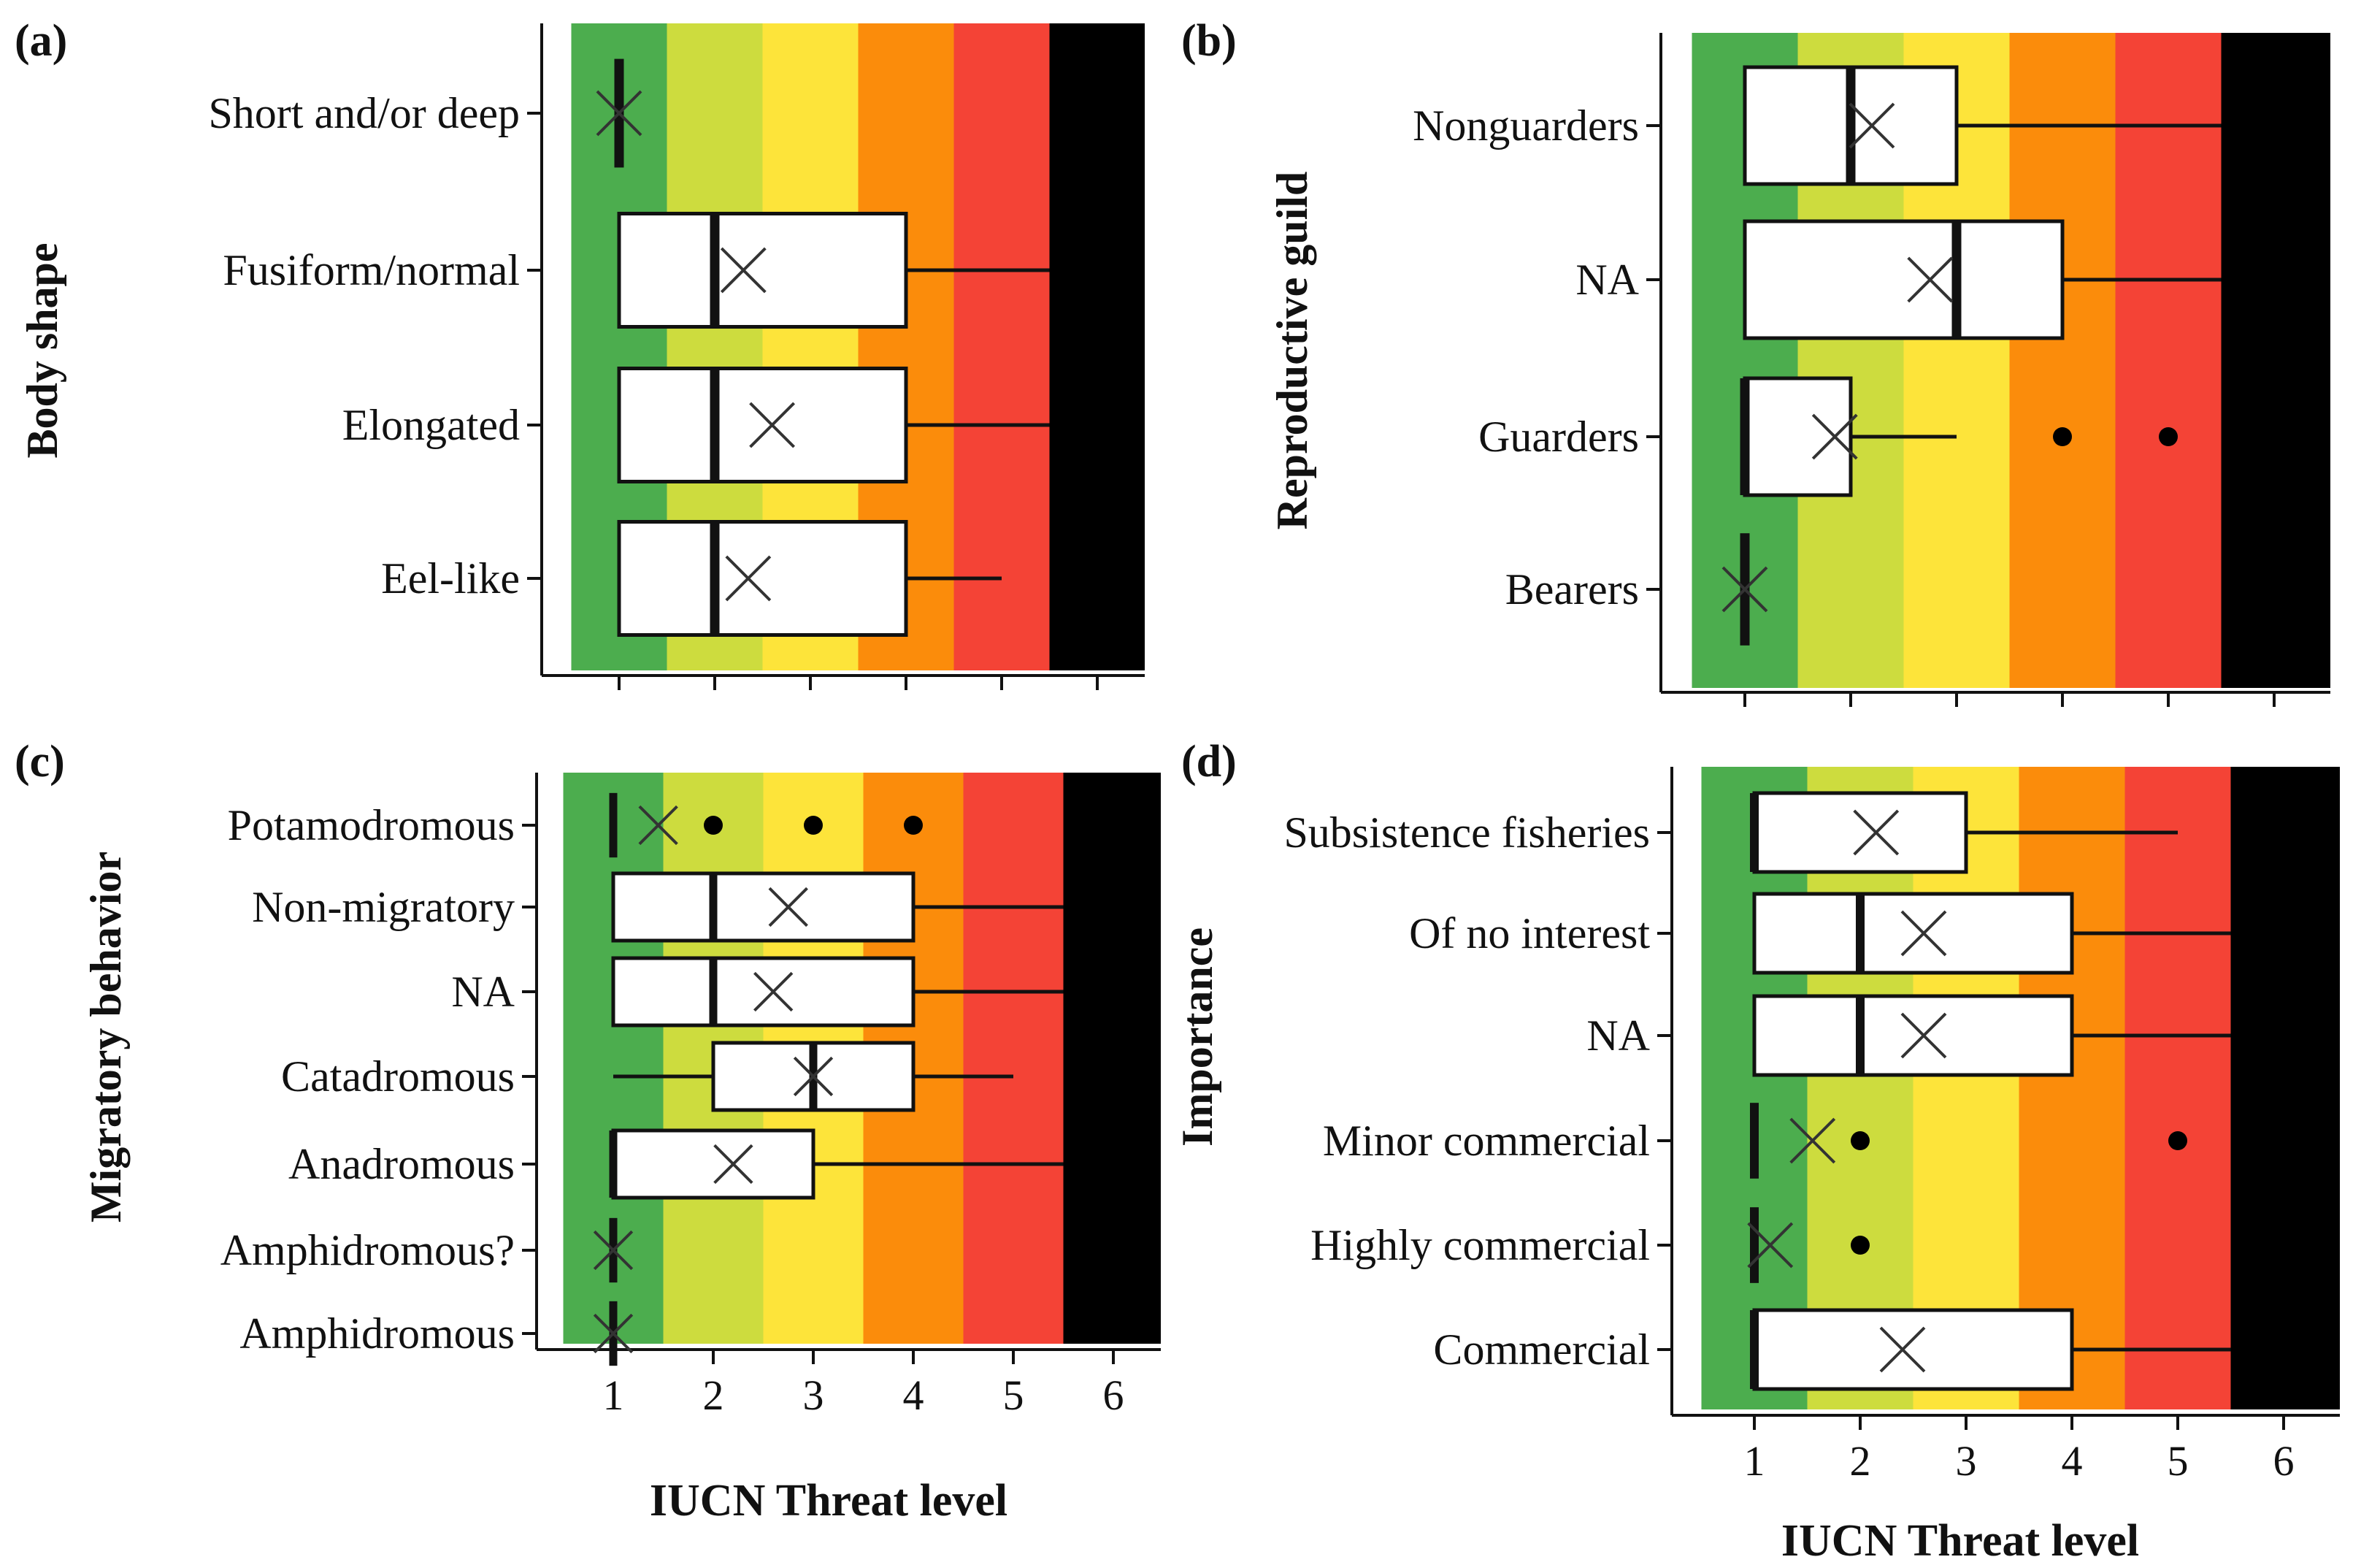 Image resolution: width=2380 pixels, height=1565 pixels. Describe the element at coordinates (401, 1164) in the screenshot. I see `category-label: Anadromous` at that location.